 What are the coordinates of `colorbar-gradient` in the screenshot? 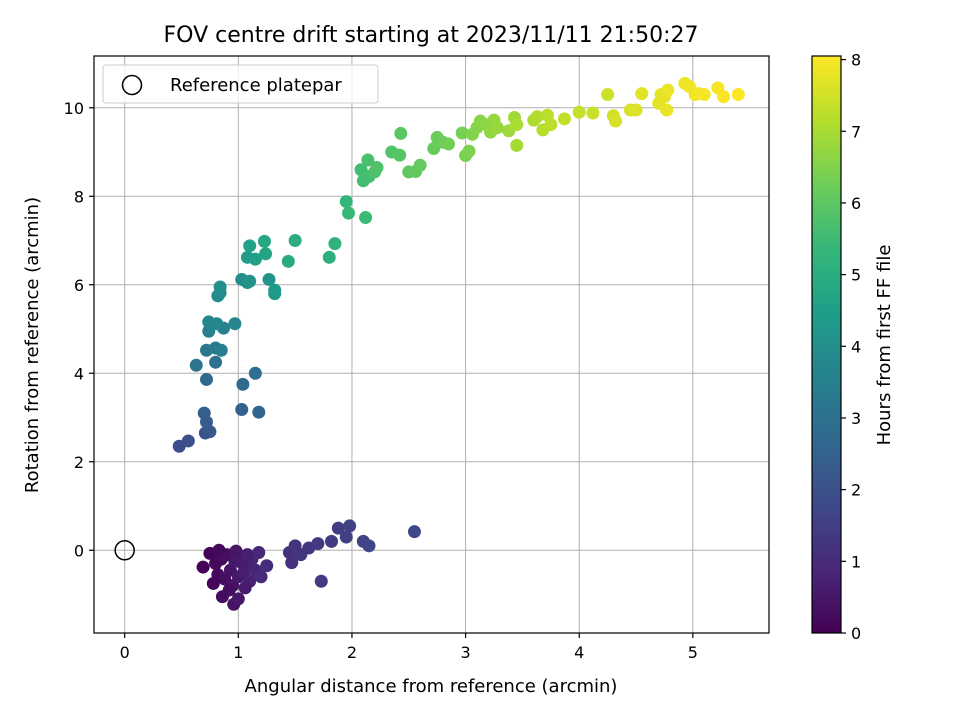 It's located at (826, 344).